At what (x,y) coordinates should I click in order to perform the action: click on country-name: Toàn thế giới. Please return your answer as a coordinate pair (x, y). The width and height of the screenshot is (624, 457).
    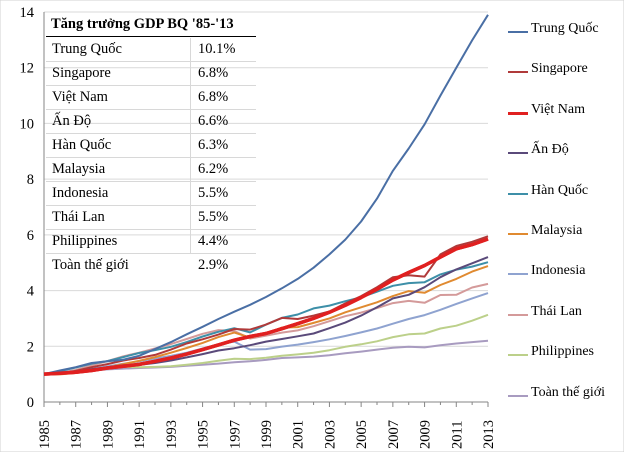
    Looking at the image, I should click on (90, 265).